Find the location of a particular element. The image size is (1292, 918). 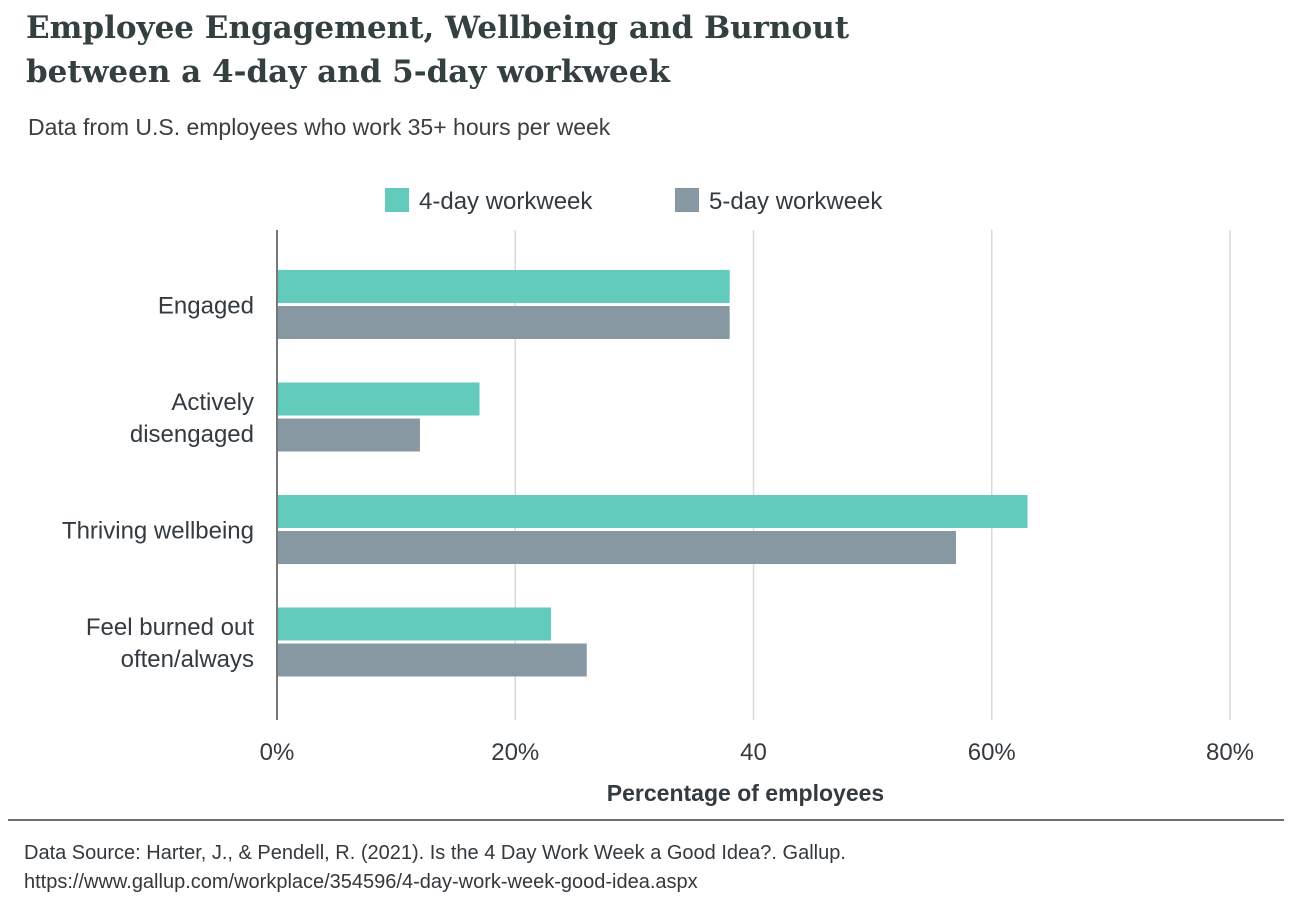

legend: 4-day workweek 5-day workweek is located at coordinates (634, 201).